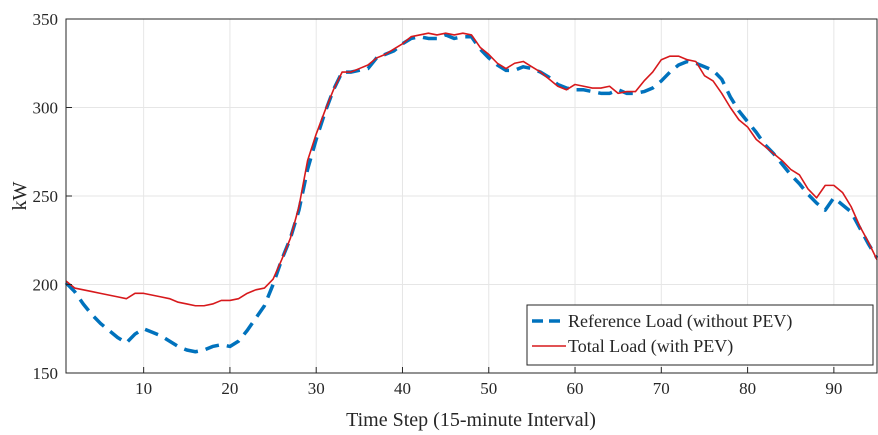 The width and height of the screenshot is (878, 435). What do you see at coordinates (143, 388) in the screenshot?
I see `x-tick-label: 10` at bounding box center [143, 388].